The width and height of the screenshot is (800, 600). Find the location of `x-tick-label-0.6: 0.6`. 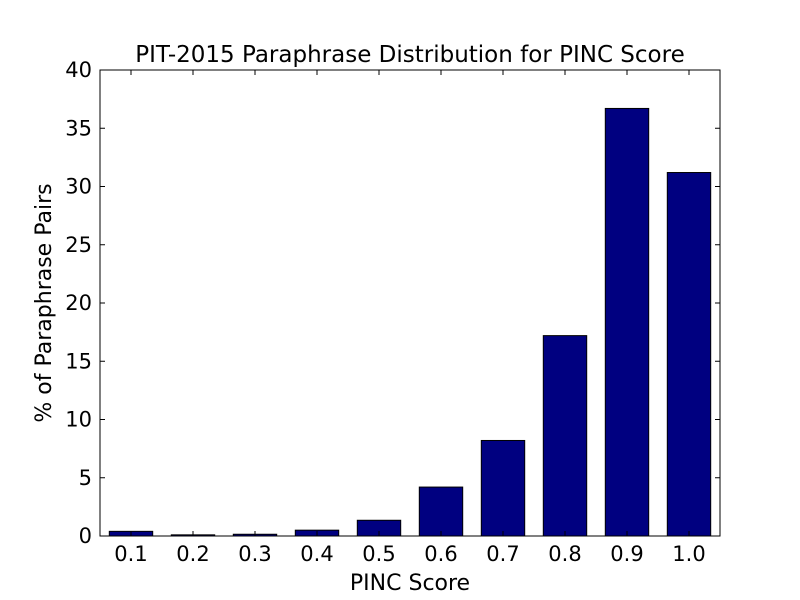

x-tick-label-0.6: 0.6 is located at coordinates (440, 554).